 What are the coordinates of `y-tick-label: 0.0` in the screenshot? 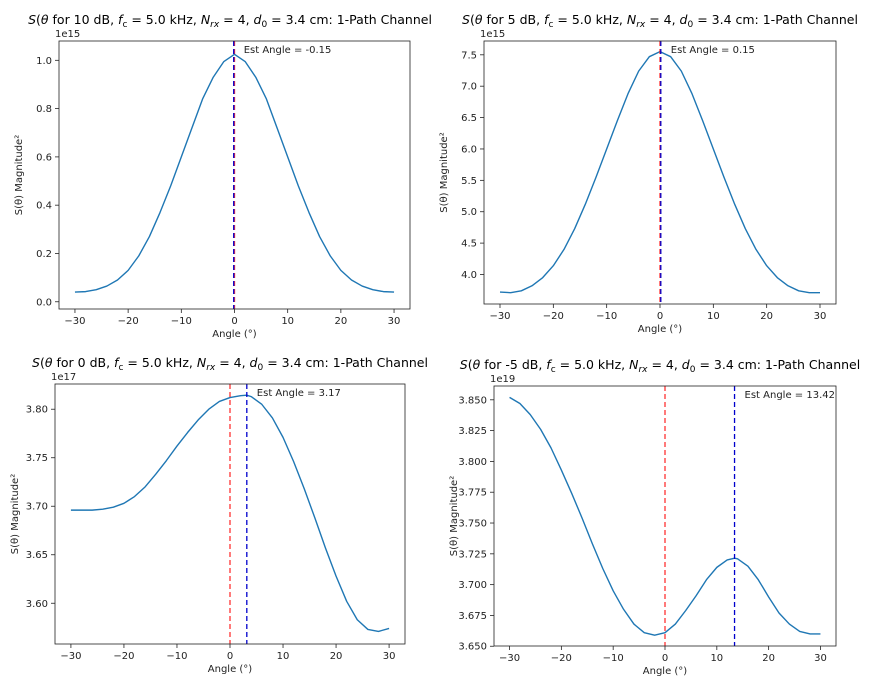 It's located at (44, 302).